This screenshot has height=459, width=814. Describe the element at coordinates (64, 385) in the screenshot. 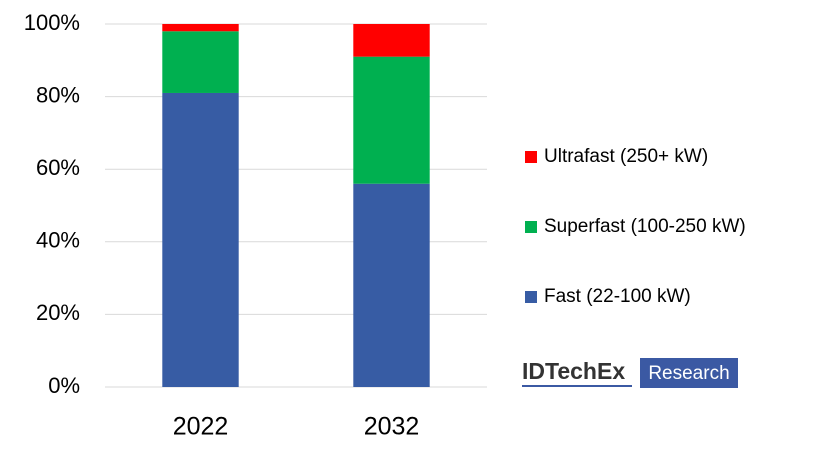

I see `y-tick-label: 0%` at that location.